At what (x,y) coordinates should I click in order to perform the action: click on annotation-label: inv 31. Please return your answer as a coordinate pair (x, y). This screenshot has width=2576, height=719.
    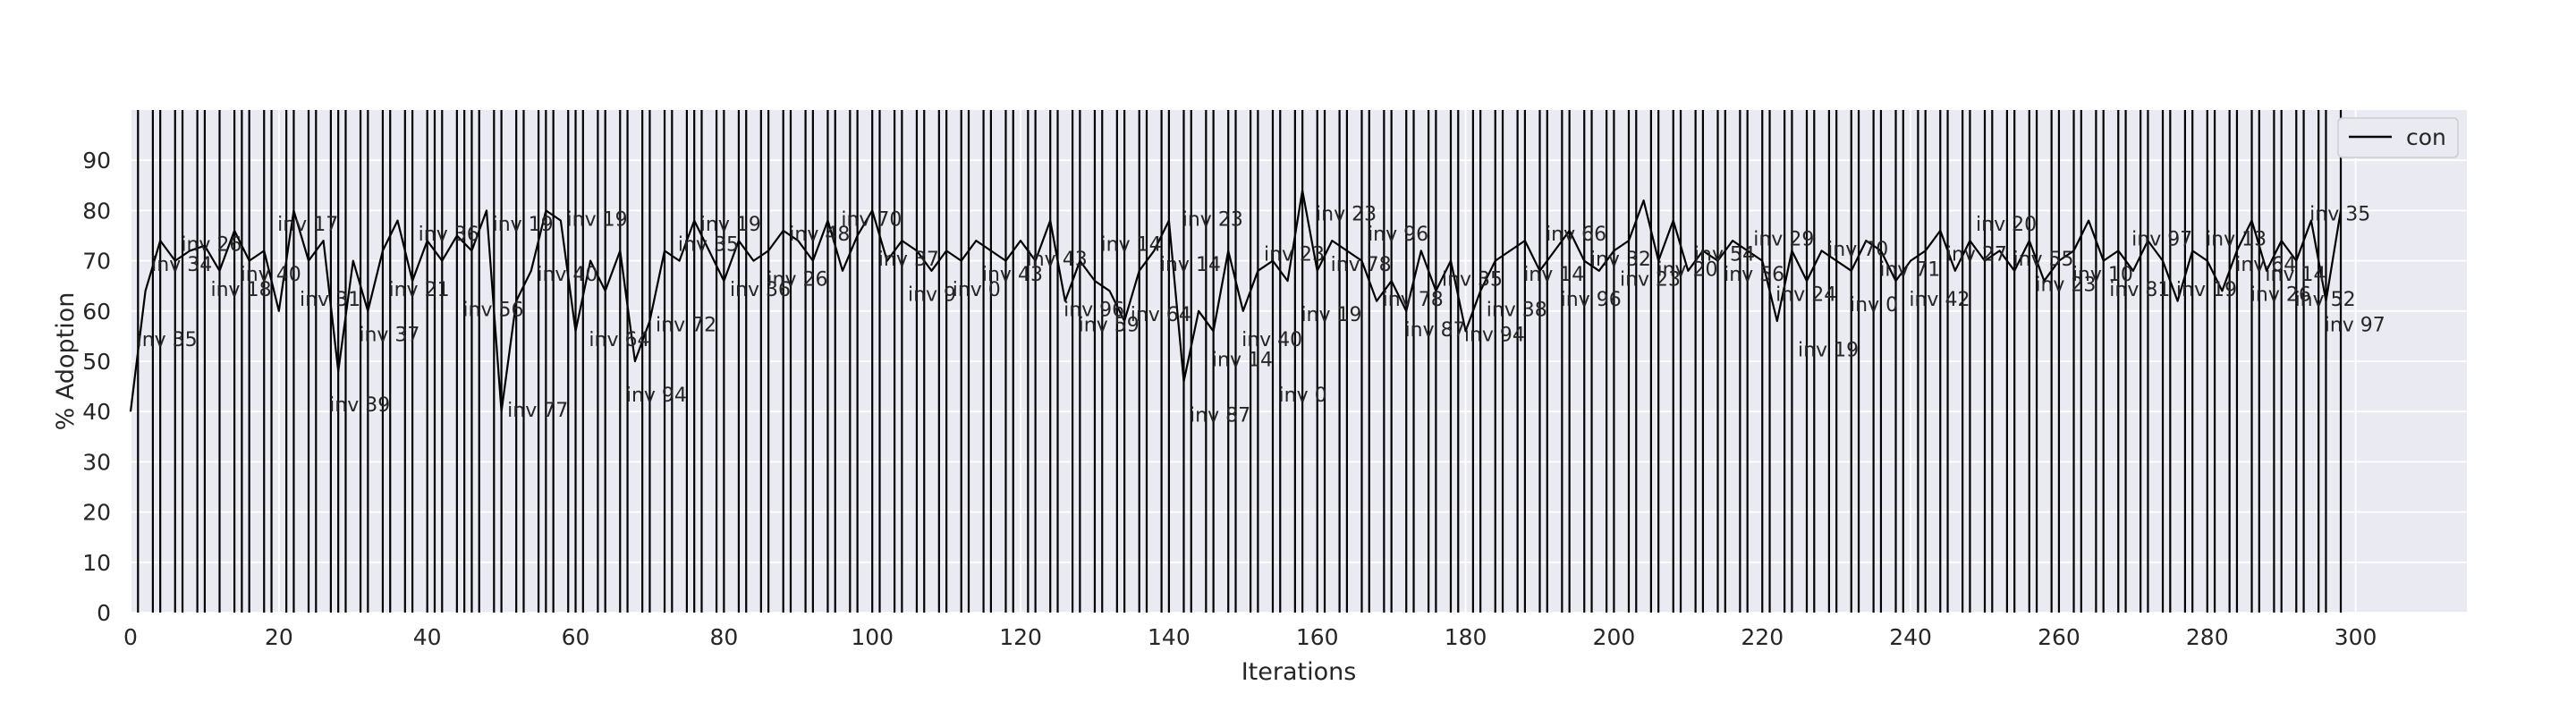
    Looking at the image, I should click on (330, 300).